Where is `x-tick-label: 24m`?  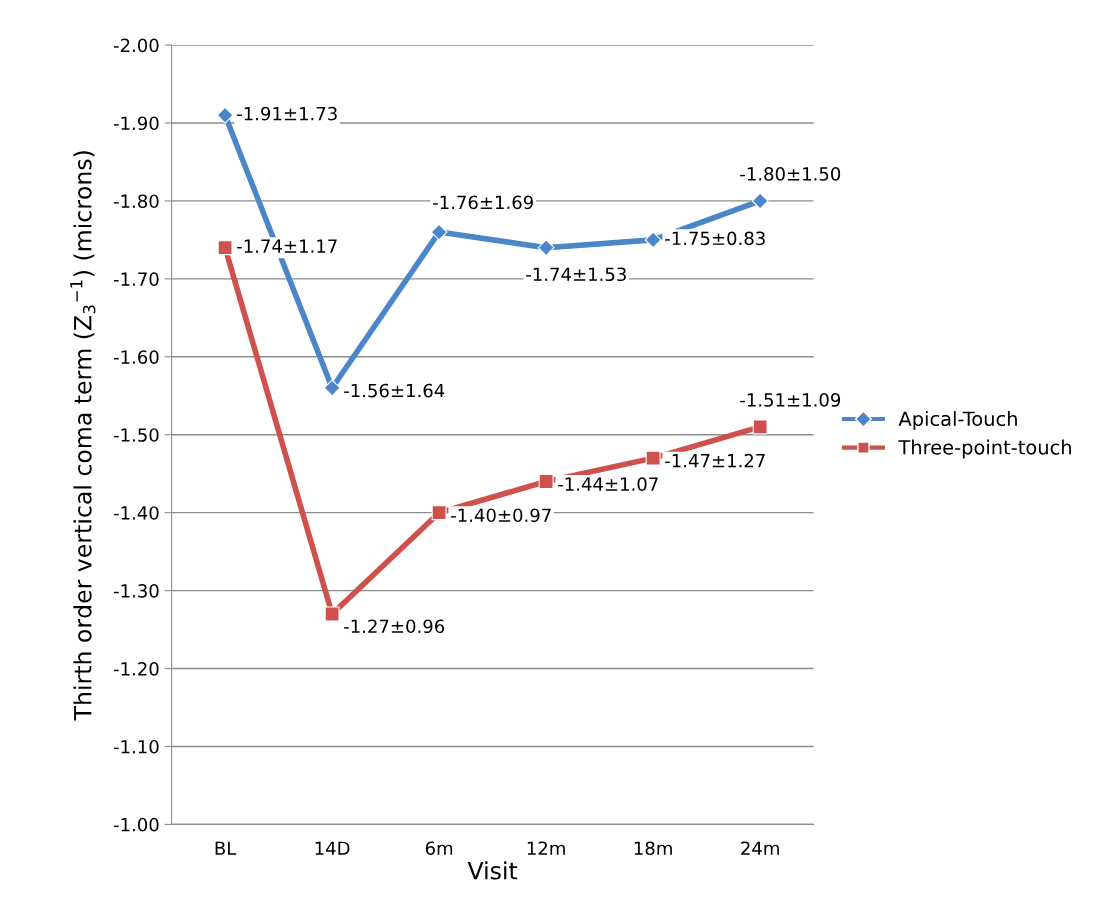 x-tick-label: 24m is located at coordinates (760, 848).